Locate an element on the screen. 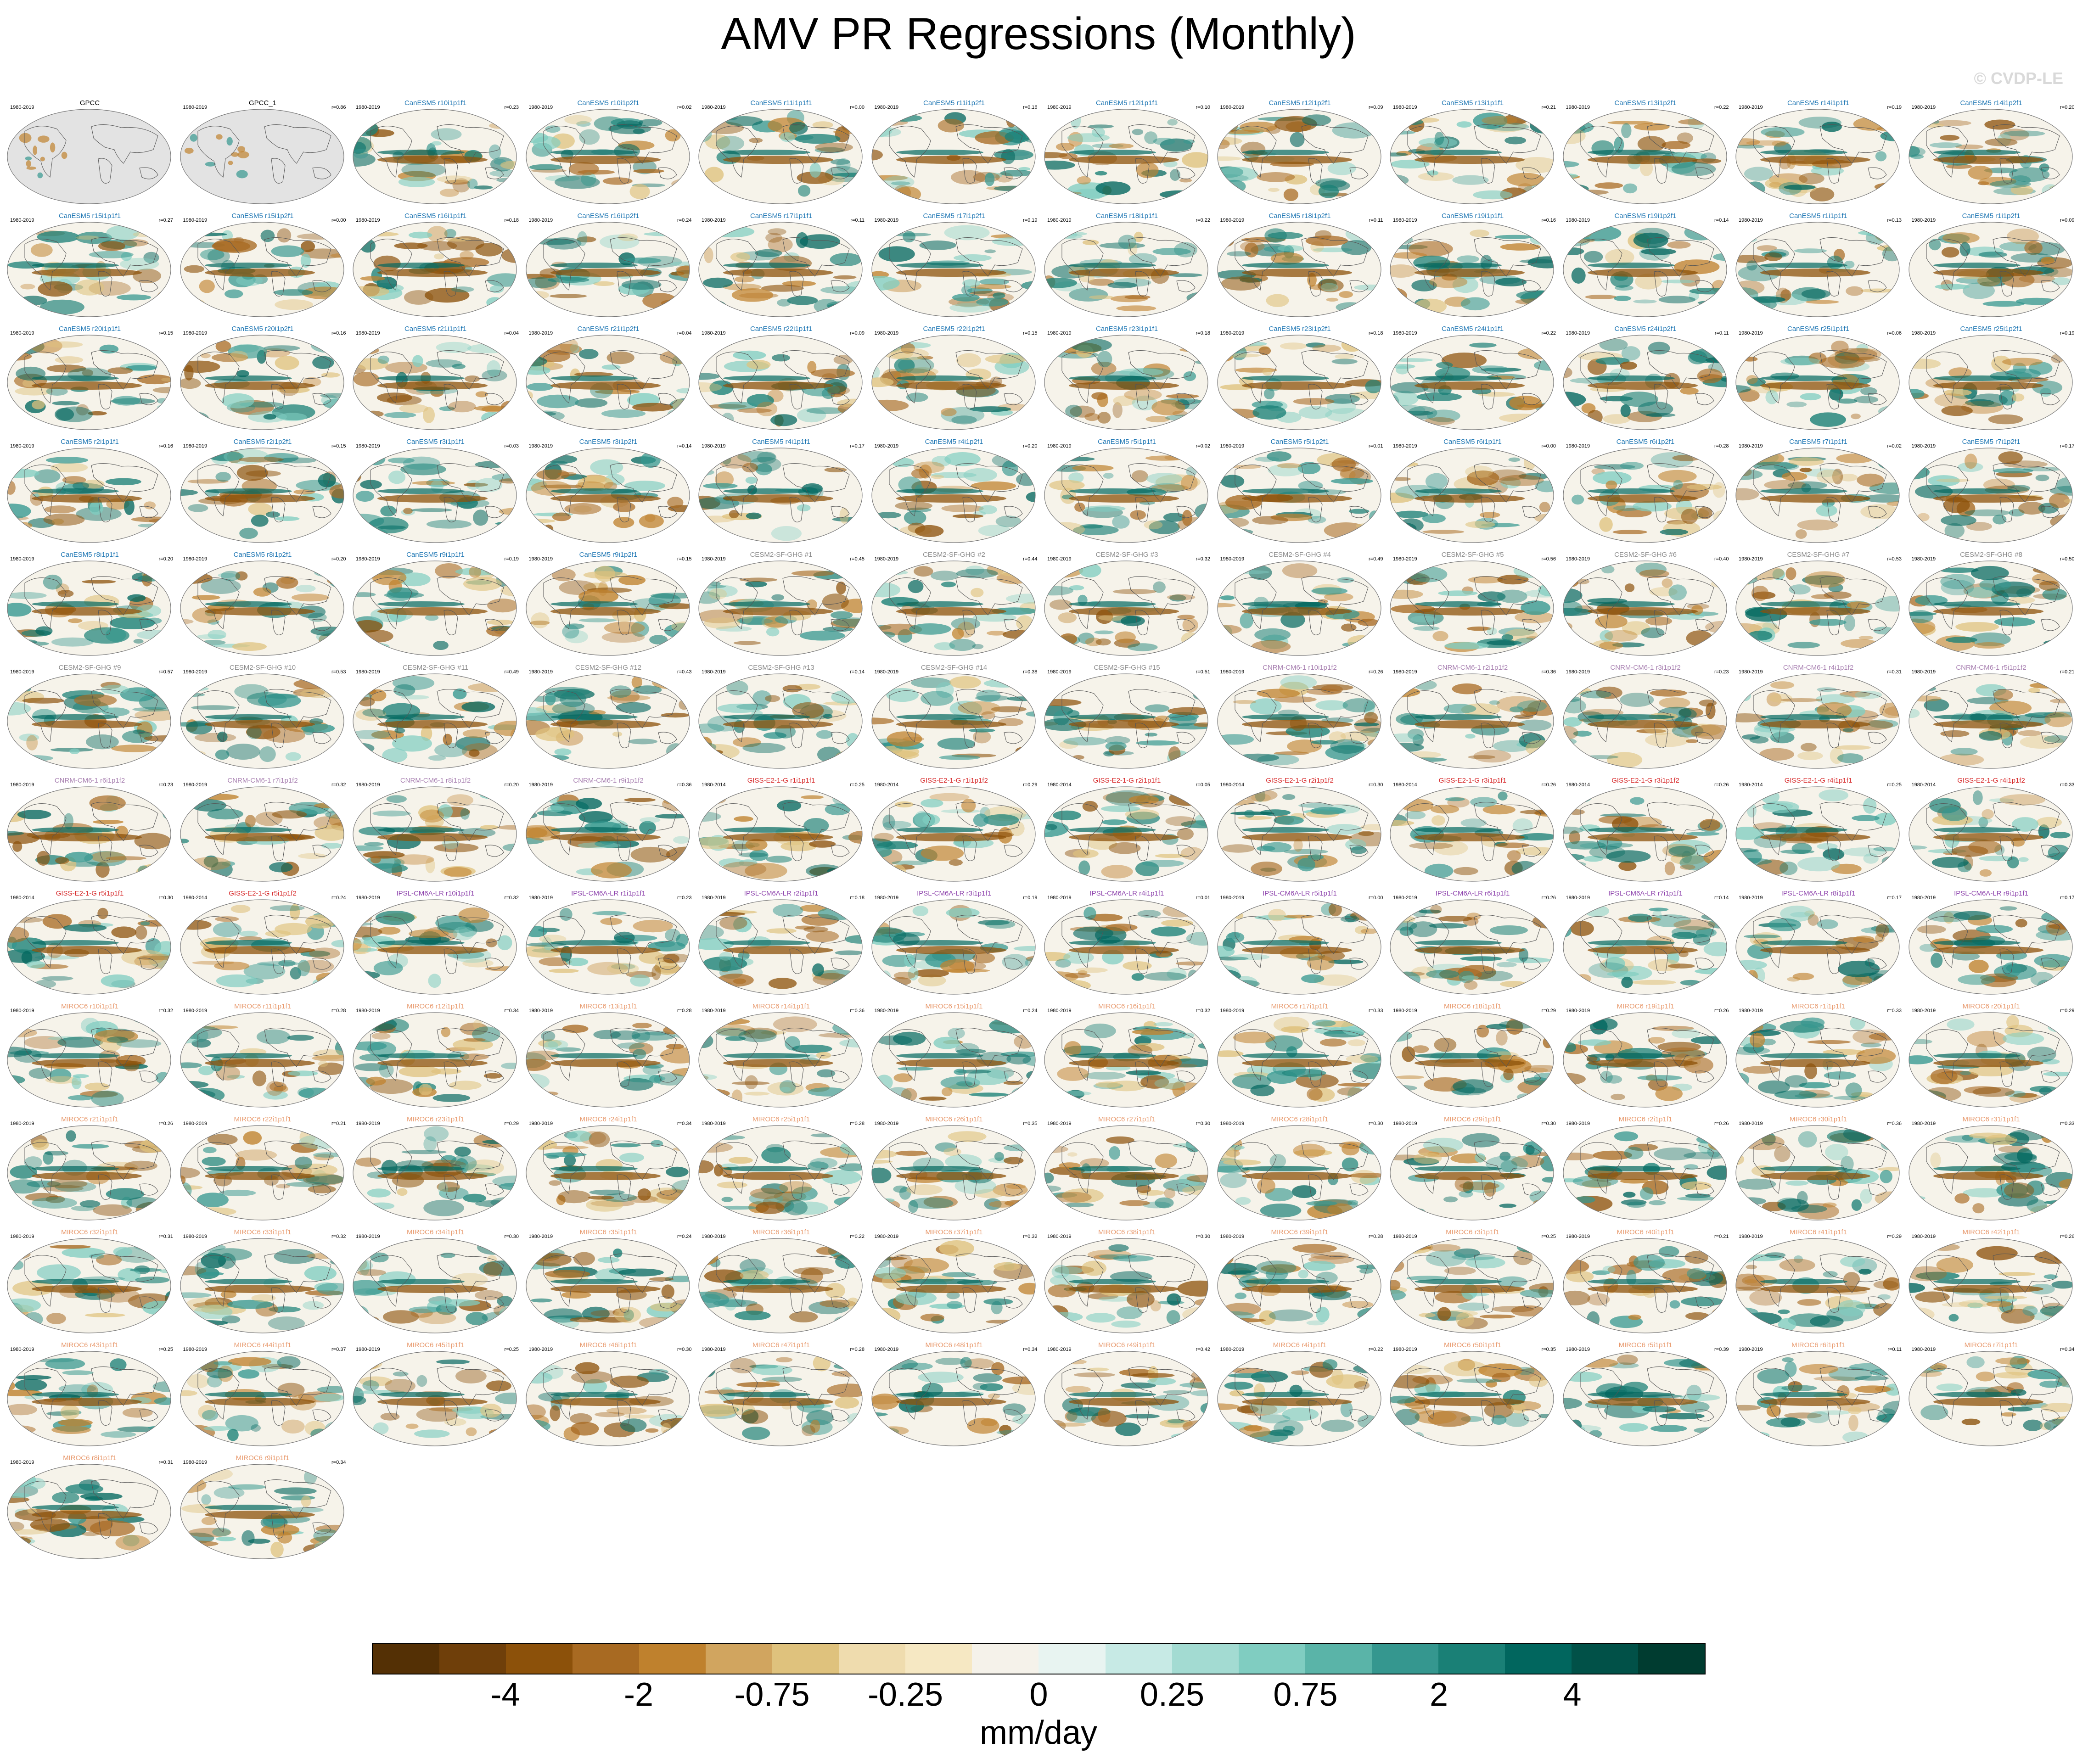 Image resolution: width=2077 pixels, height=1764 pixels. map-panel: CNRM-CM6-1 r5i1p1f2 1980-2019 r=0.21 is located at coordinates (1991, 718).